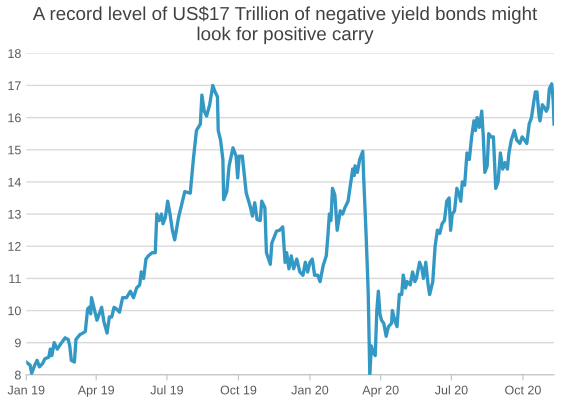 The height and width of the screenshot is (407, 570). Describe the element at coordinates (15, 278) in the screenshot. I see `y-tick-label: 11` at that location.